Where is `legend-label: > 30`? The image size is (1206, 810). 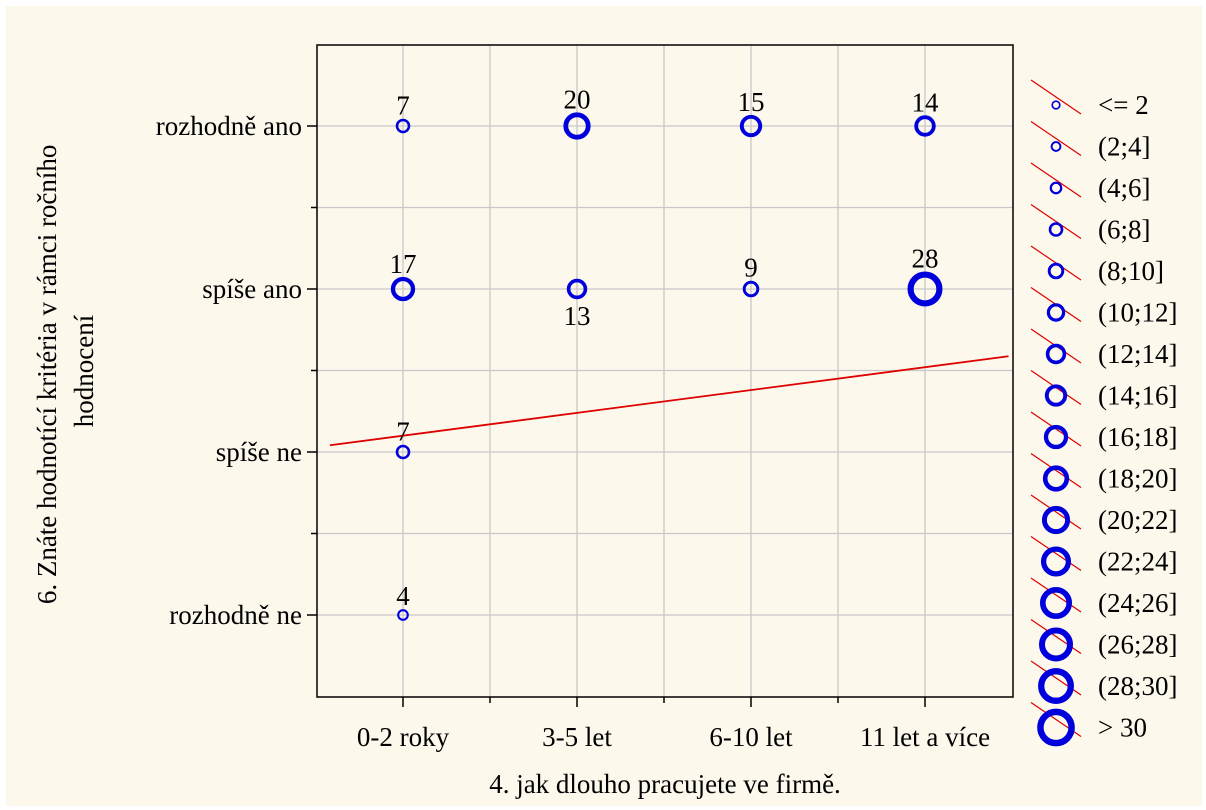 legend-label: > 30 is located at coordinates (1122, 728).